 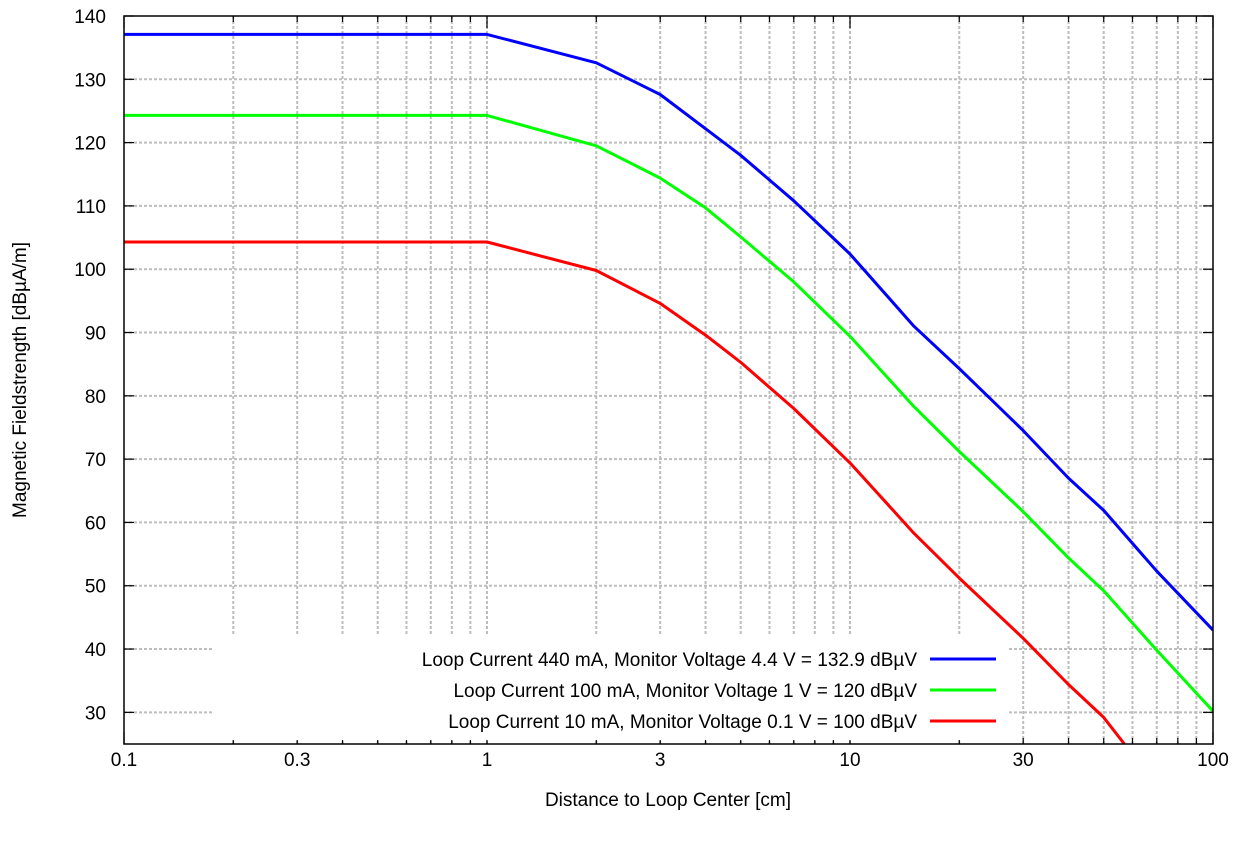 I want to click on y-tick-label: 70, so click(x=95, y=460).